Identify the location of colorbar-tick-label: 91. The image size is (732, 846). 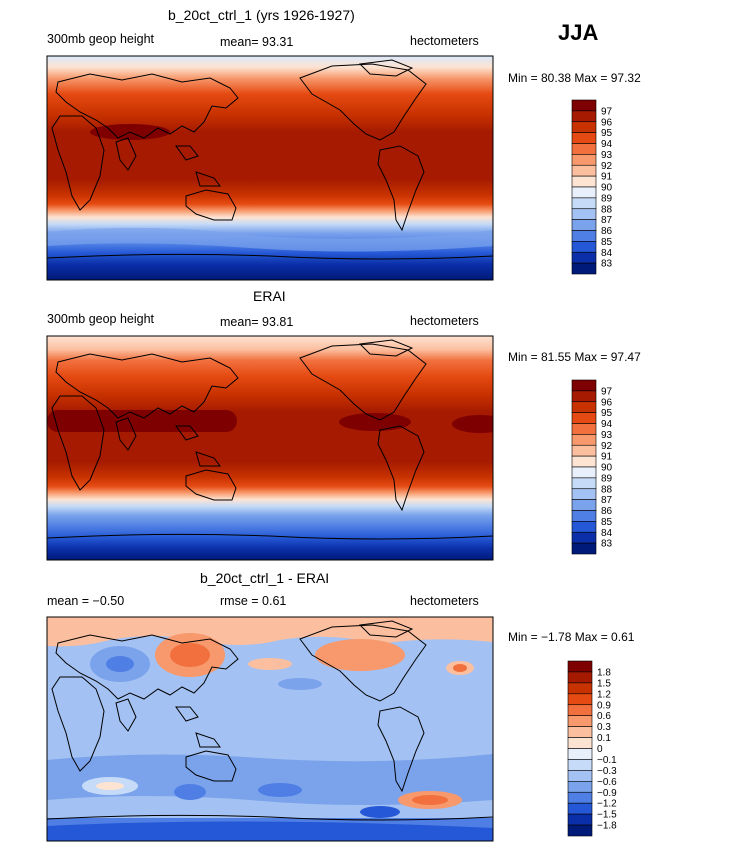
(607, 177).